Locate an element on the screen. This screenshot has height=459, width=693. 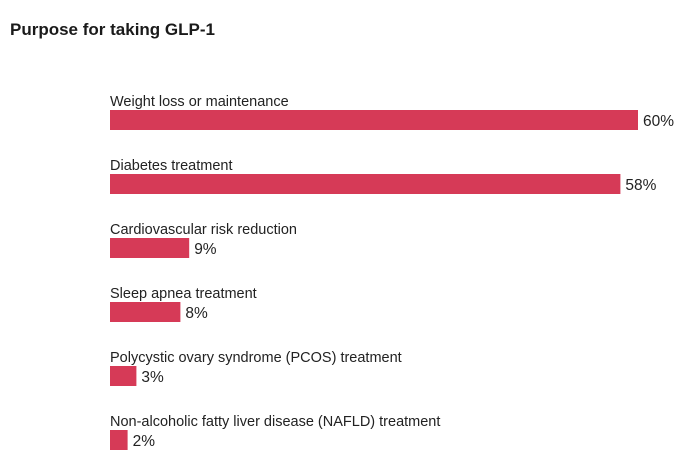
category-label: Diabetes treatment is located at coordinates (171, 166).